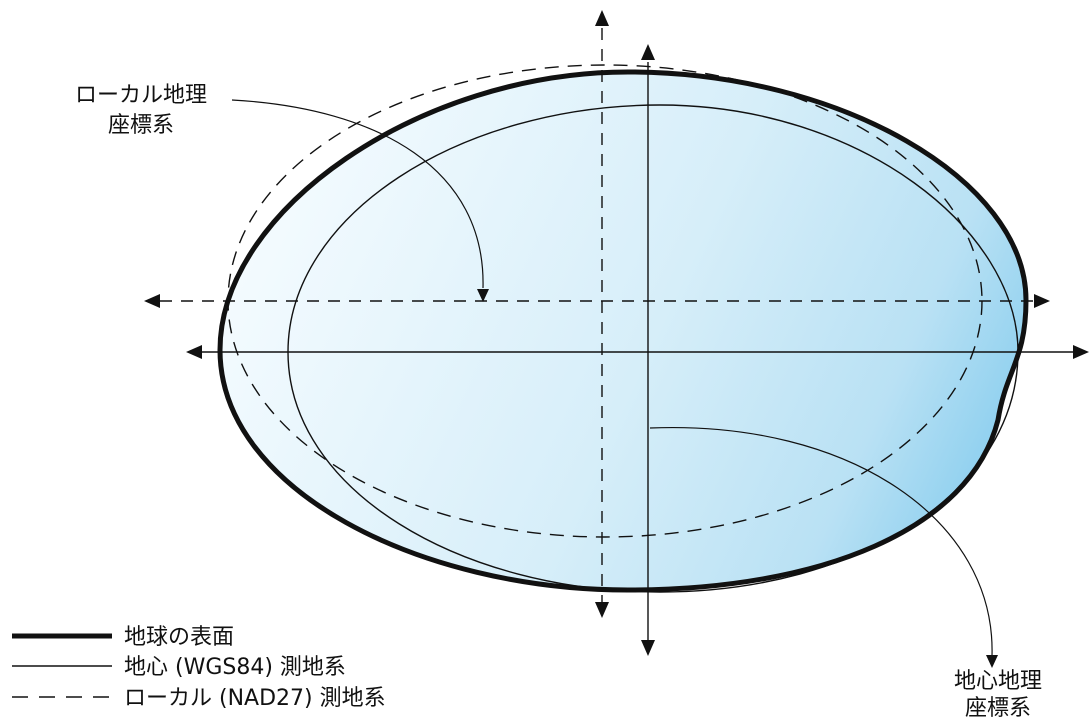  I want to click on local-axis-arrow-up, so click(602, 18).